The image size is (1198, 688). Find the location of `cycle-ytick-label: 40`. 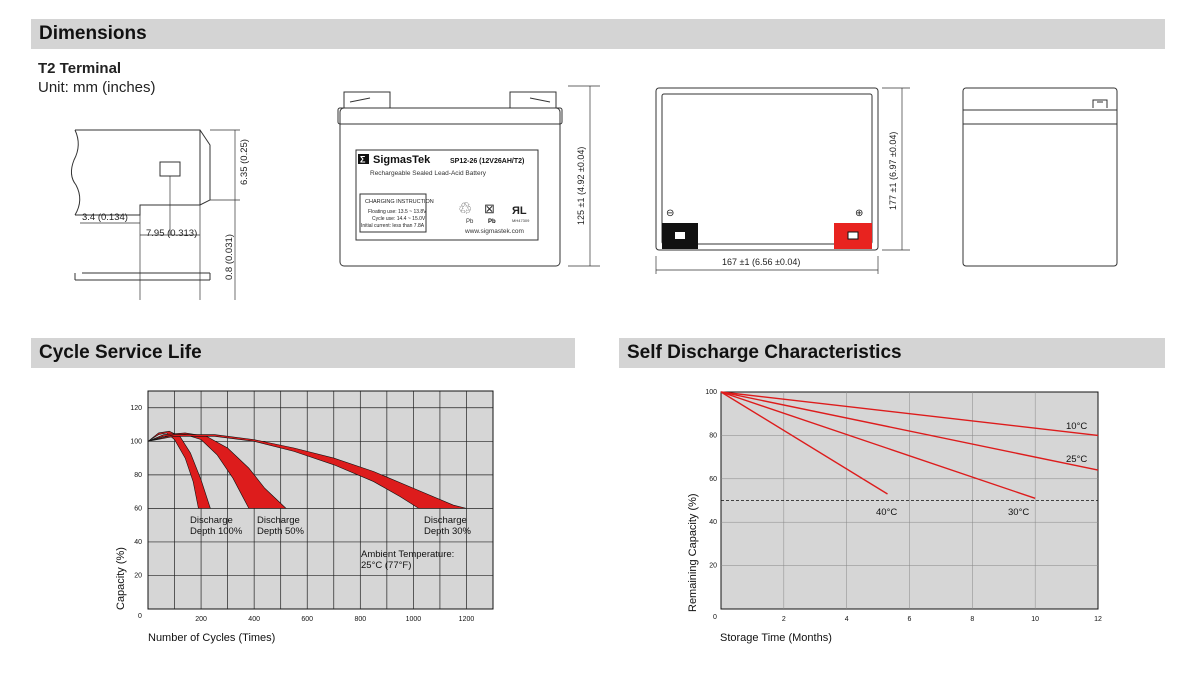

cycle-ytick-label: 40 is located at coordinates (138, 542).